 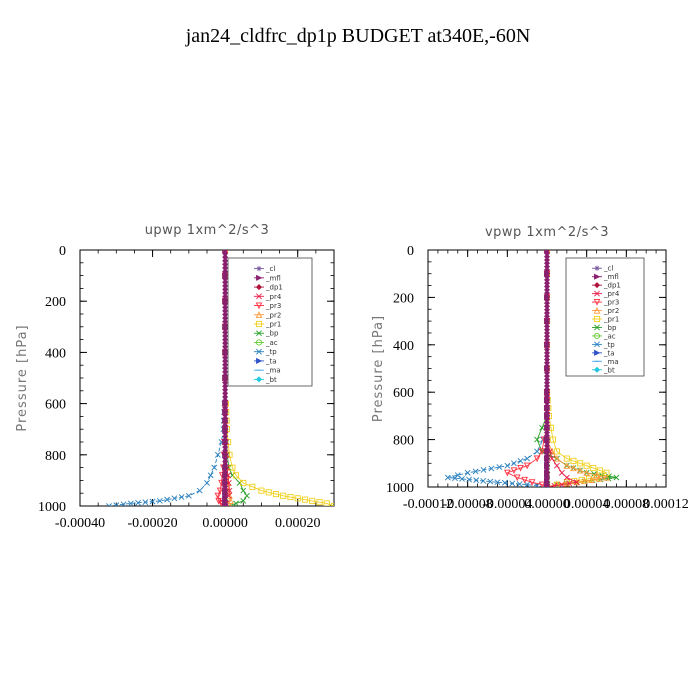 What do you see at coordinates (611, 311) in the screenshot?
I see `legend-label: _pr2` at bounding box center [611, 311].